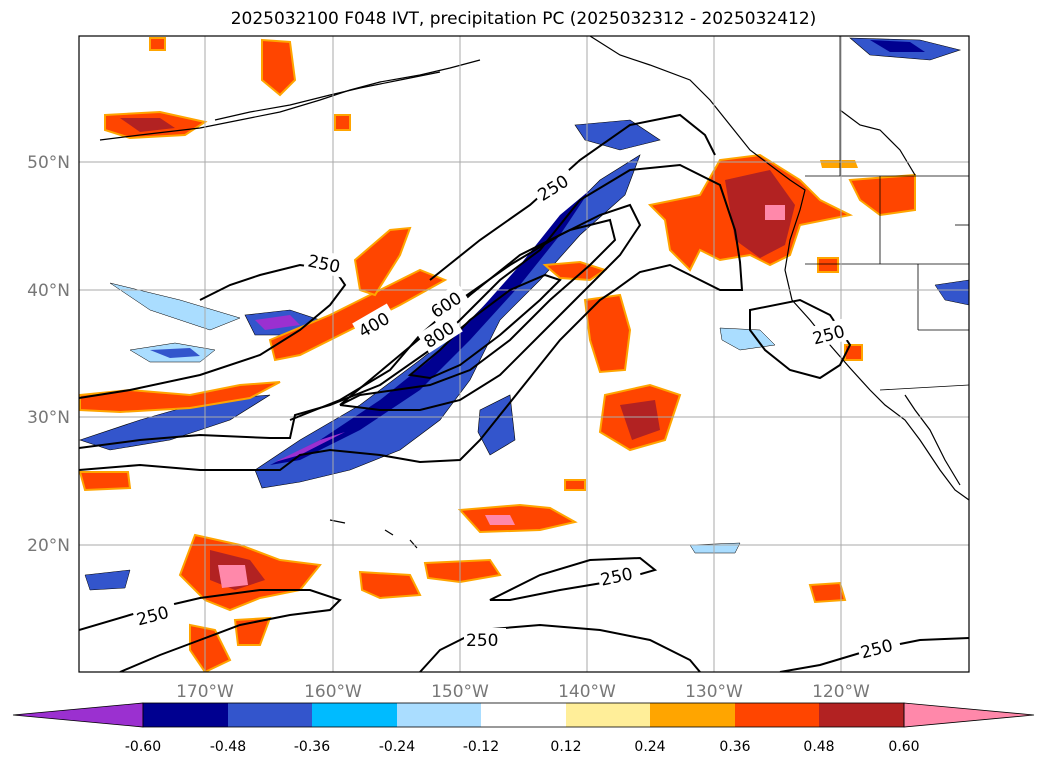 Image resolution: width=1047 pixels, height=765 pixels. Describe the element at coordinates (969, 715) in the screenshot. I see `colorbar-high-extend` at that location.